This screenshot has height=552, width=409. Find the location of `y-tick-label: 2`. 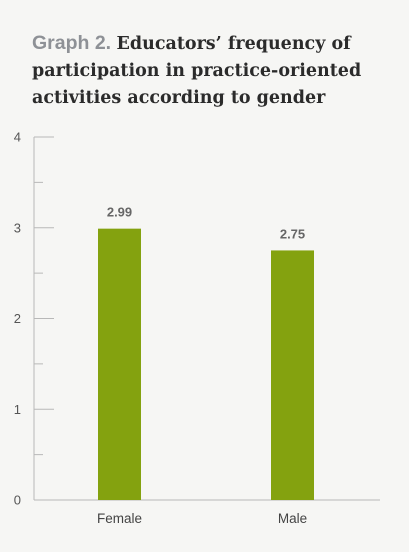

y-tick-label: 2 is located at coordinates (17, 318).